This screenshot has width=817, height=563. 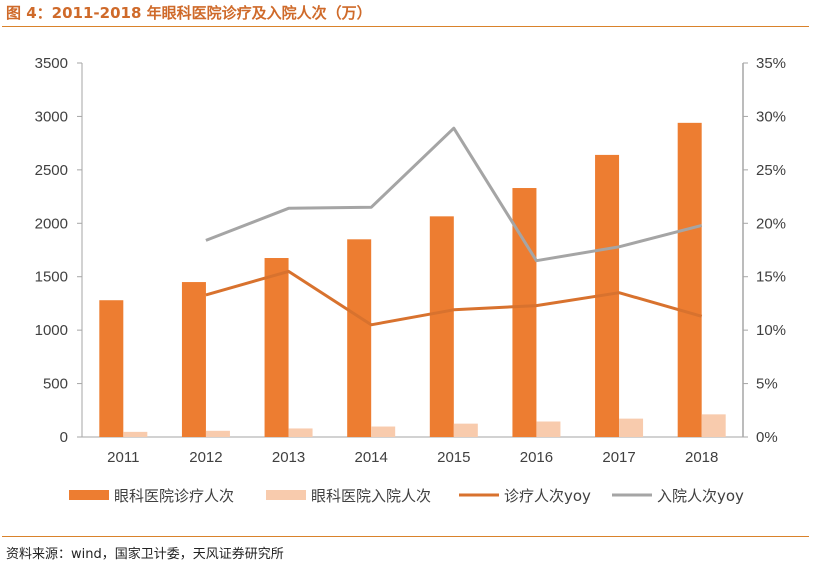 I want to click on left-tick-label: 500, so click(x=55, y=384).